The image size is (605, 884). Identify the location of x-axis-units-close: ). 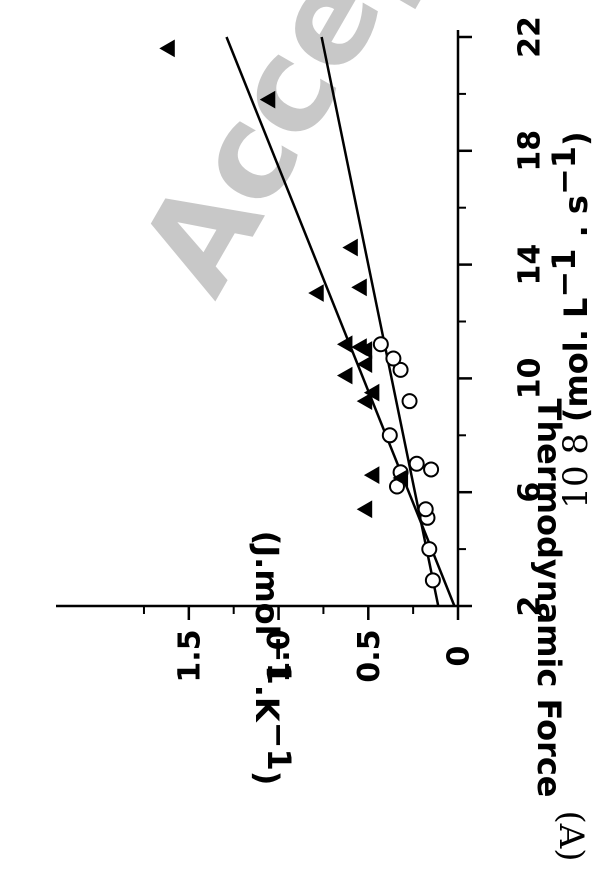
(576, 138).